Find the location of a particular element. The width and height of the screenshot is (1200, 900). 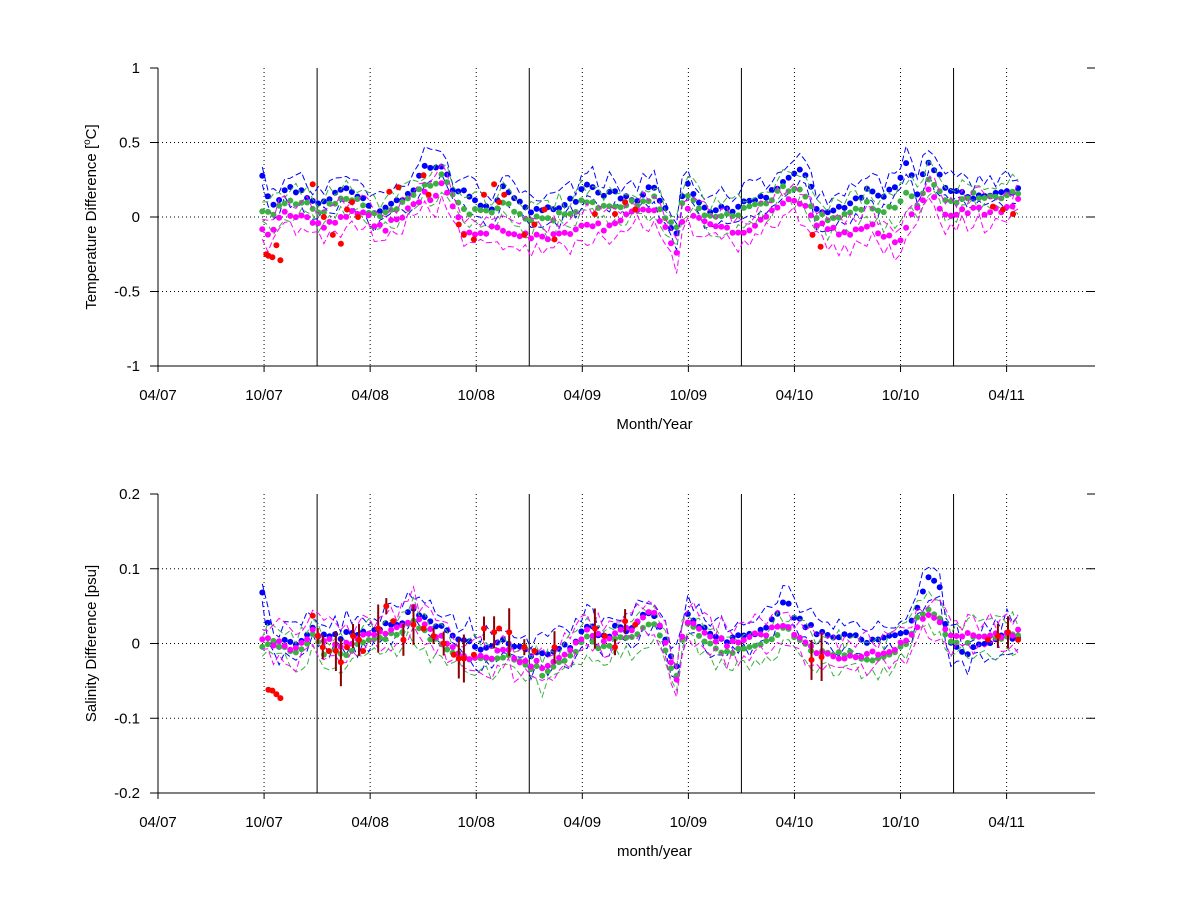

salinity-magenta-envelope-lower is located at coordinates (640, 661).